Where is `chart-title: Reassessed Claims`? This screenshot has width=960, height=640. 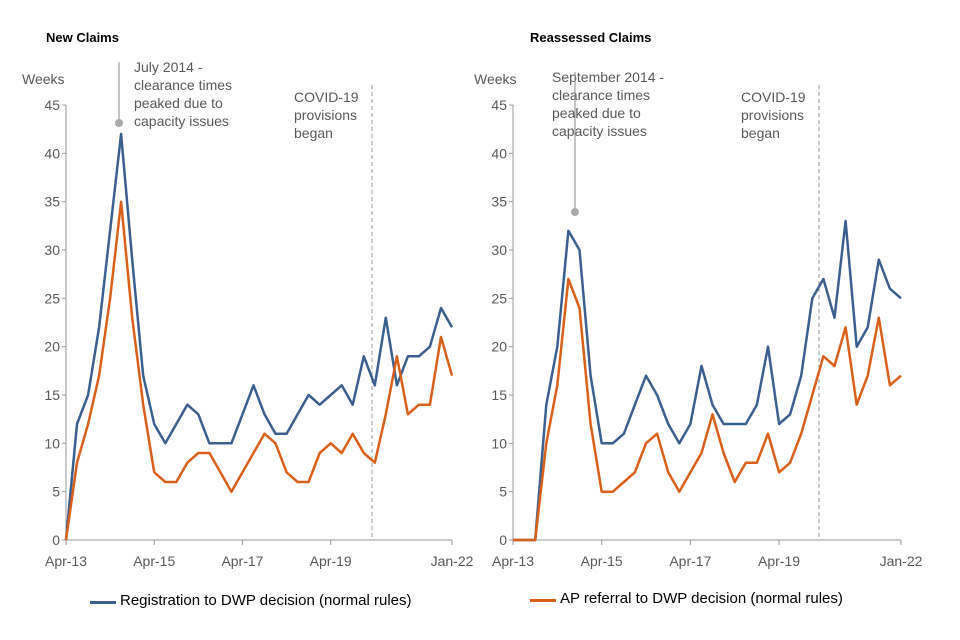
chart-title: Reassessed Claims is located at coordinates (590, 37).